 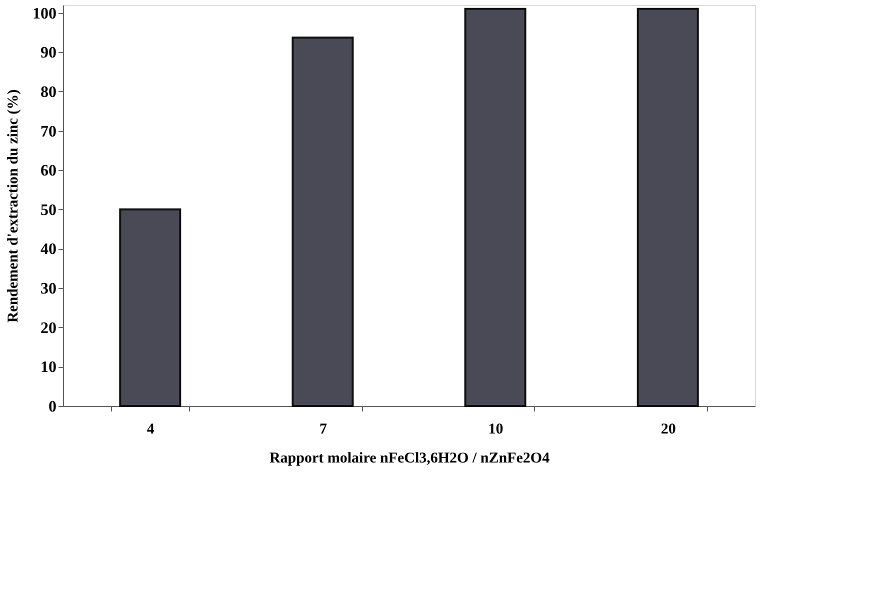 What do you see at coordinates (323, 430) in the screenshot?
I see `x-tick-label: 7` at bounding box center [323, 430].